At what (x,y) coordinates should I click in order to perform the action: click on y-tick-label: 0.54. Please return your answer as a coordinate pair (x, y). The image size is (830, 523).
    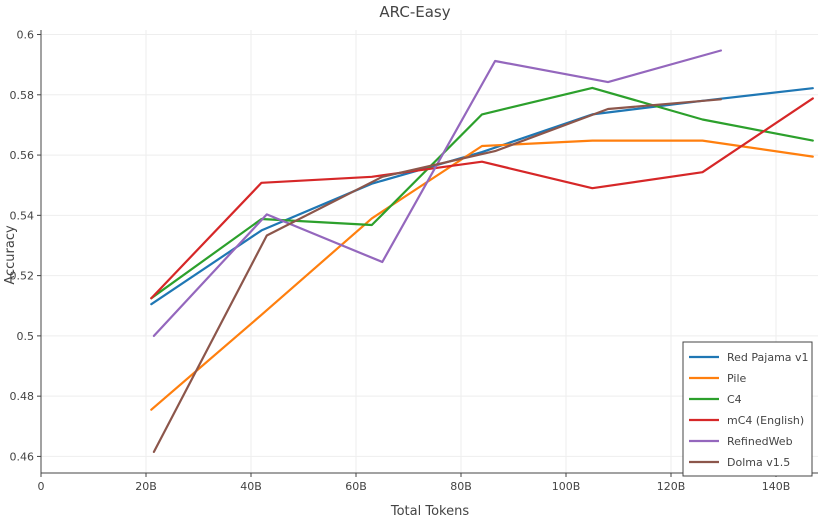
    Looking at the image, I should click on (22, 215).